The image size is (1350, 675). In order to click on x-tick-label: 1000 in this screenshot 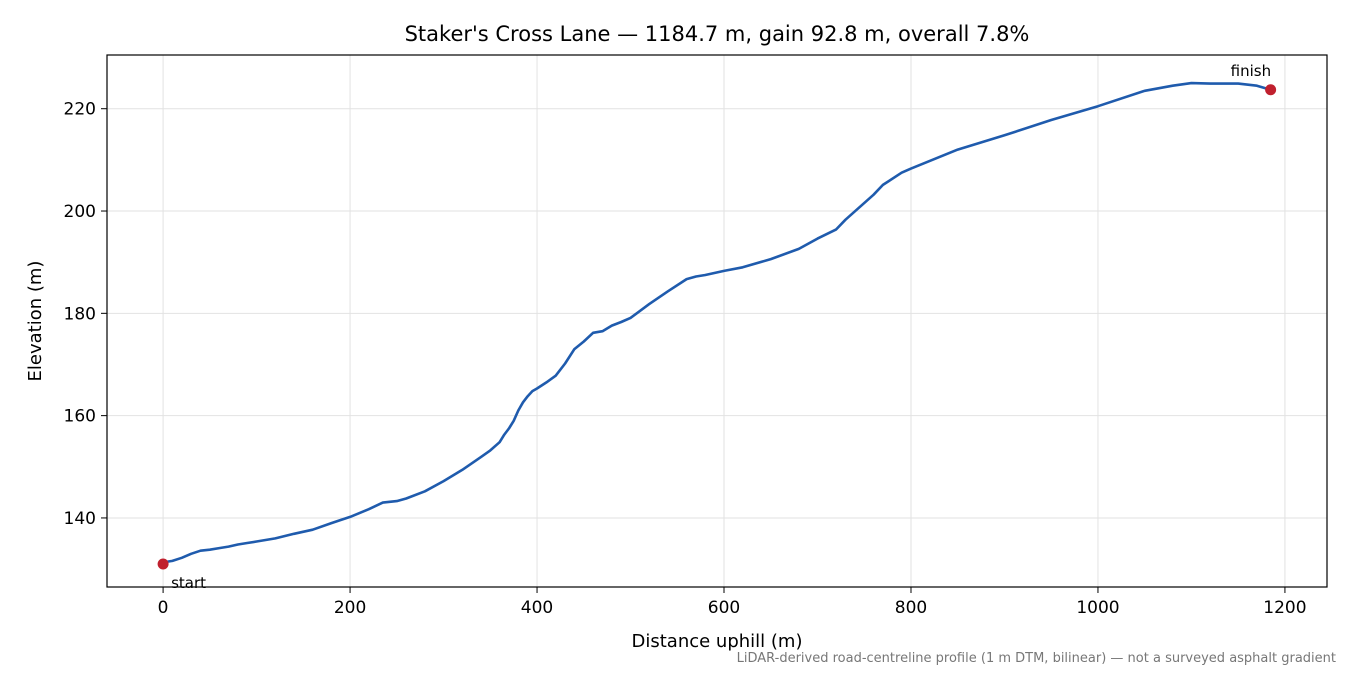, I will do `click(1097, 608)`.